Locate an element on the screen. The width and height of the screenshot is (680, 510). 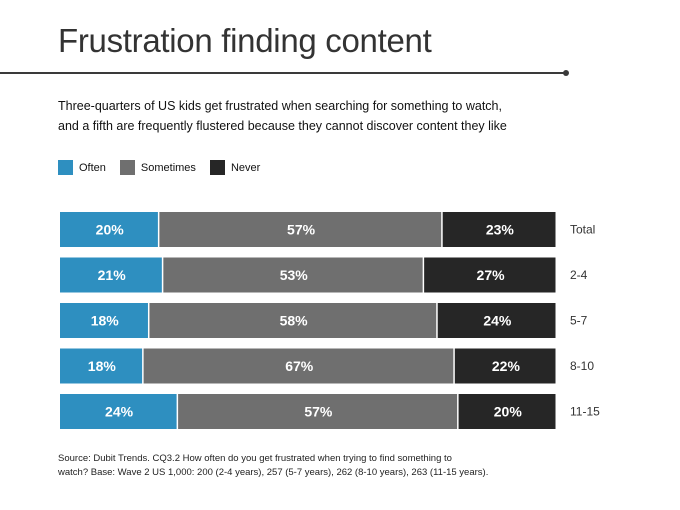
data-label-sometimes-total: 57% is located at coordinates (301, 230).